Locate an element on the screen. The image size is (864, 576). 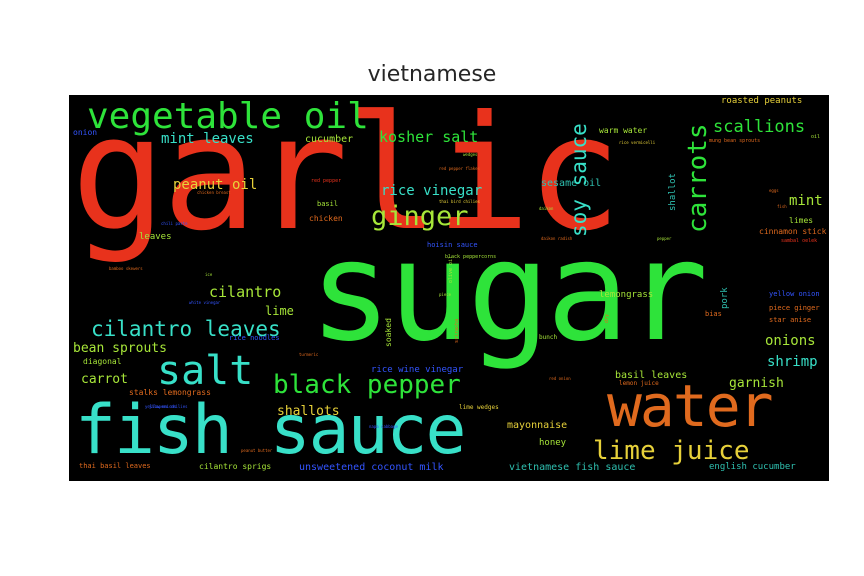
word-lemongrass: lemongrass is located at coordinates (626, 295).